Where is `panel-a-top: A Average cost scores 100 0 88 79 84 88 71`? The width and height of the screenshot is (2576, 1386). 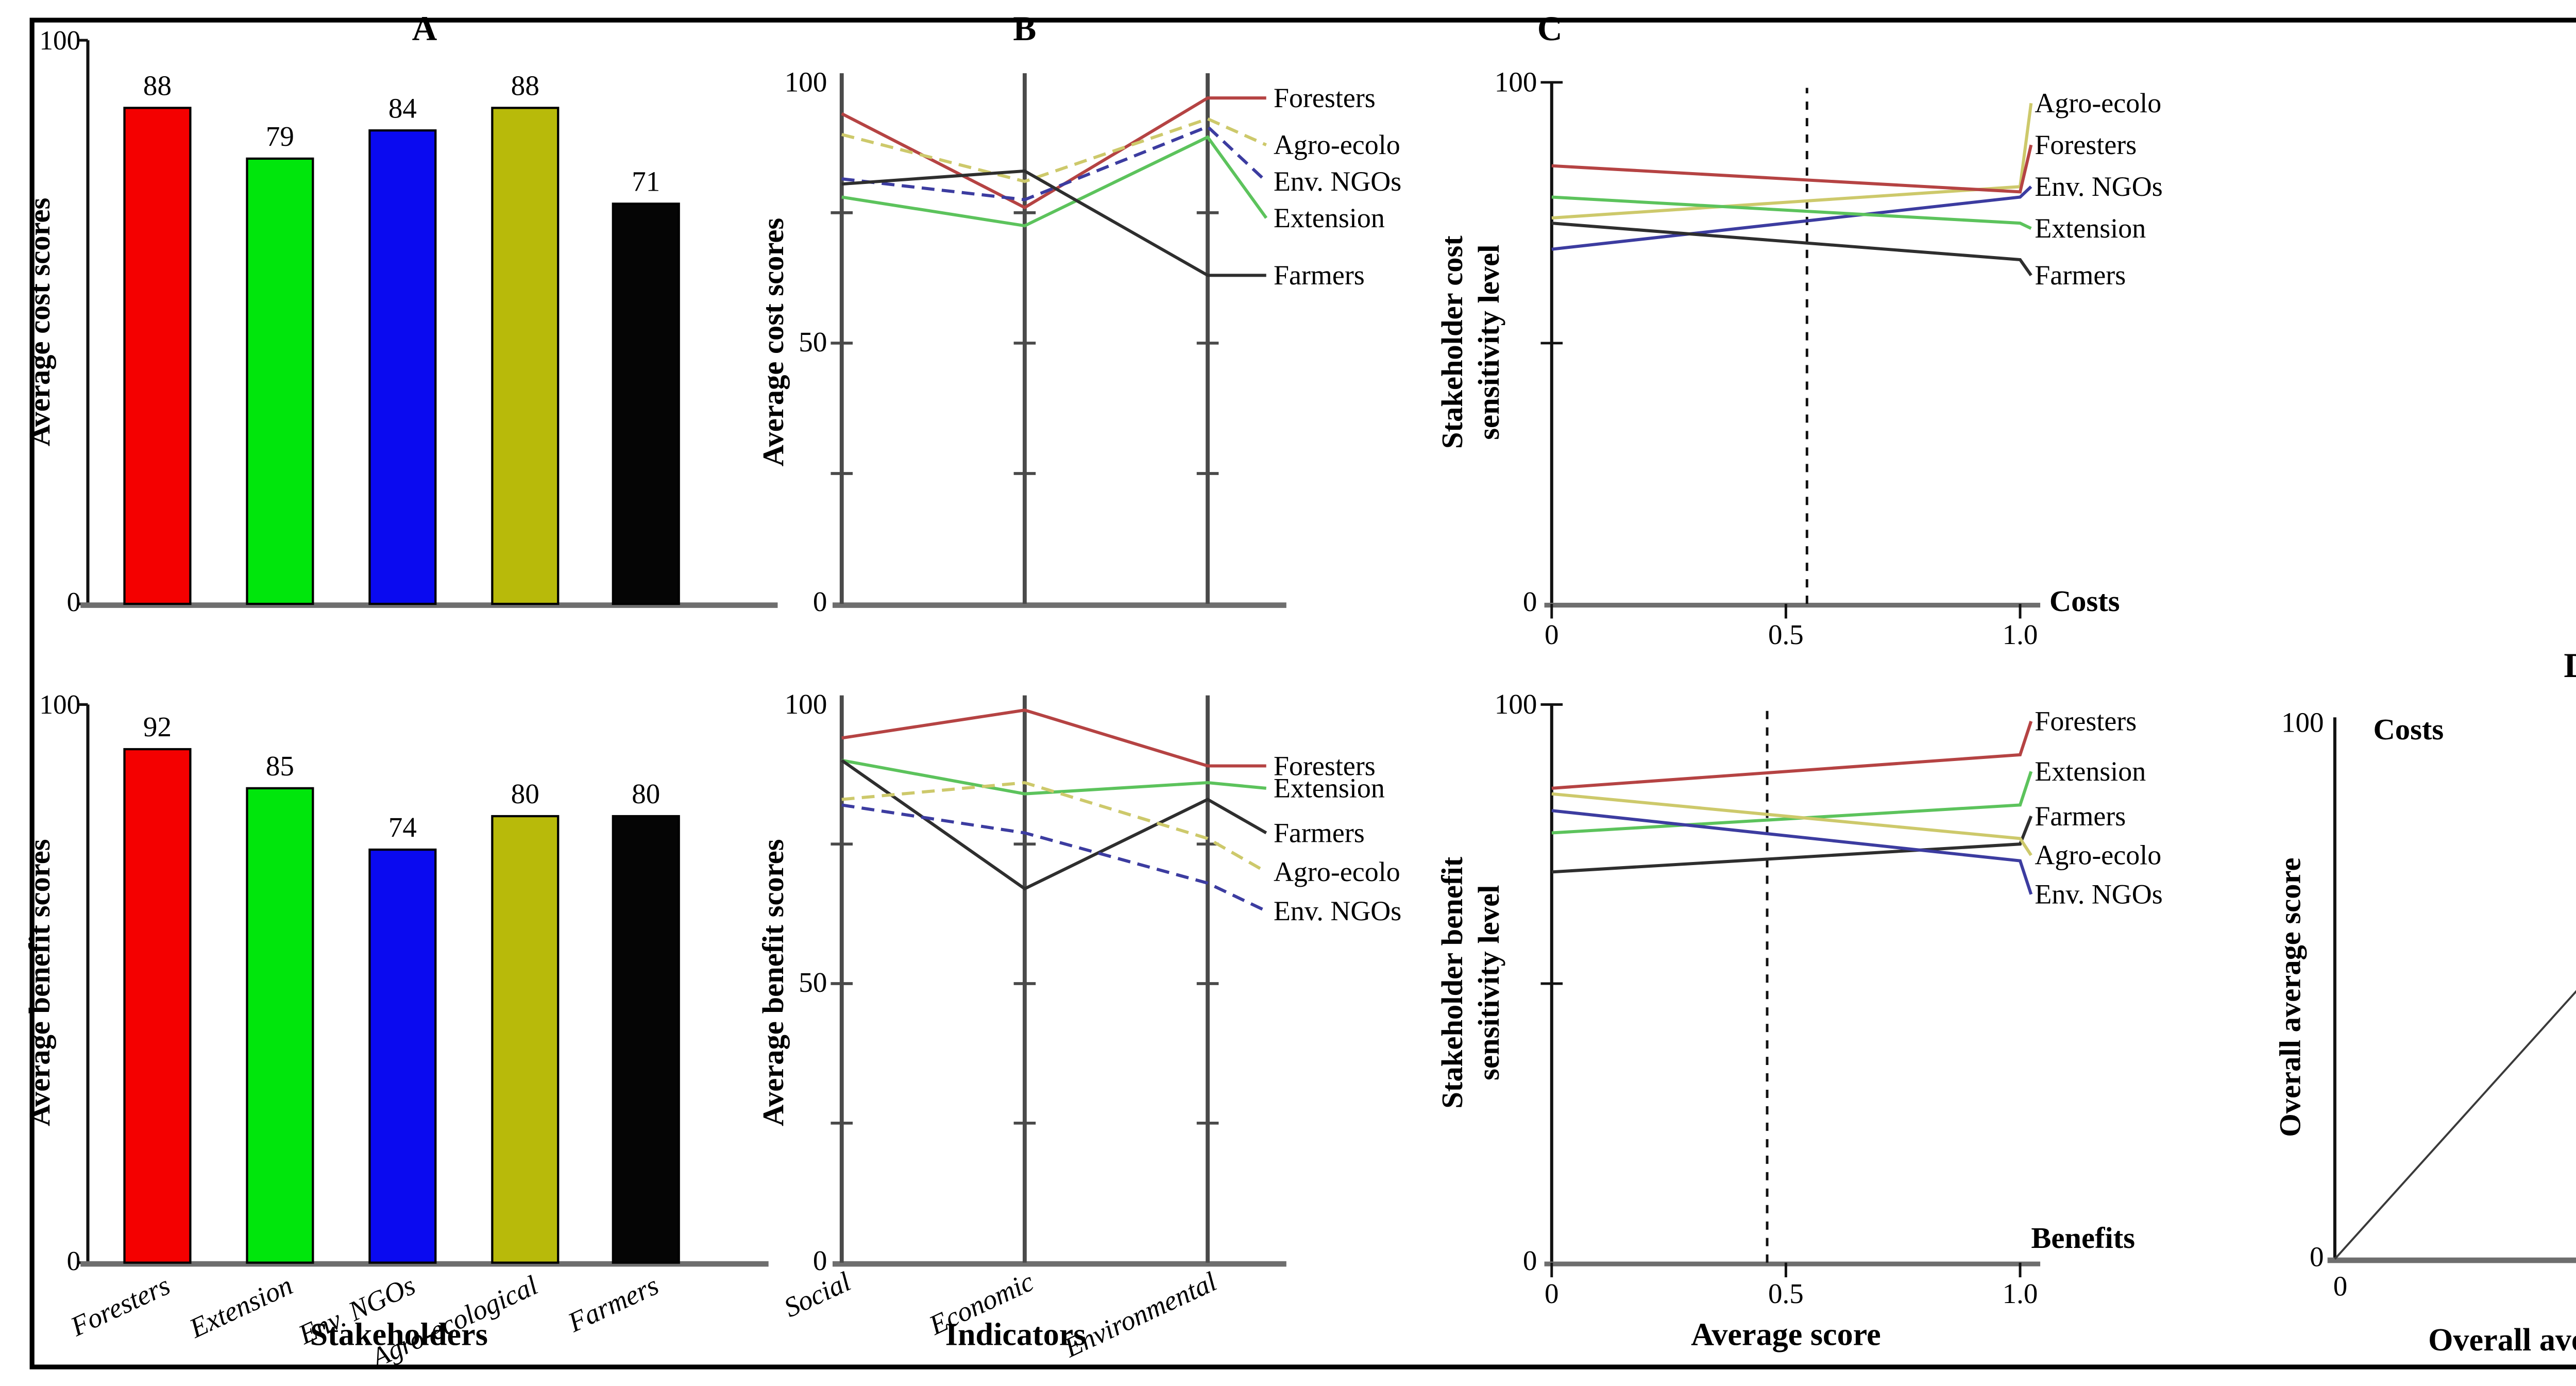 panel-a-top: A Average cost scores 100 0 88 79 84 88 71 is located at coordinates (400, 313).